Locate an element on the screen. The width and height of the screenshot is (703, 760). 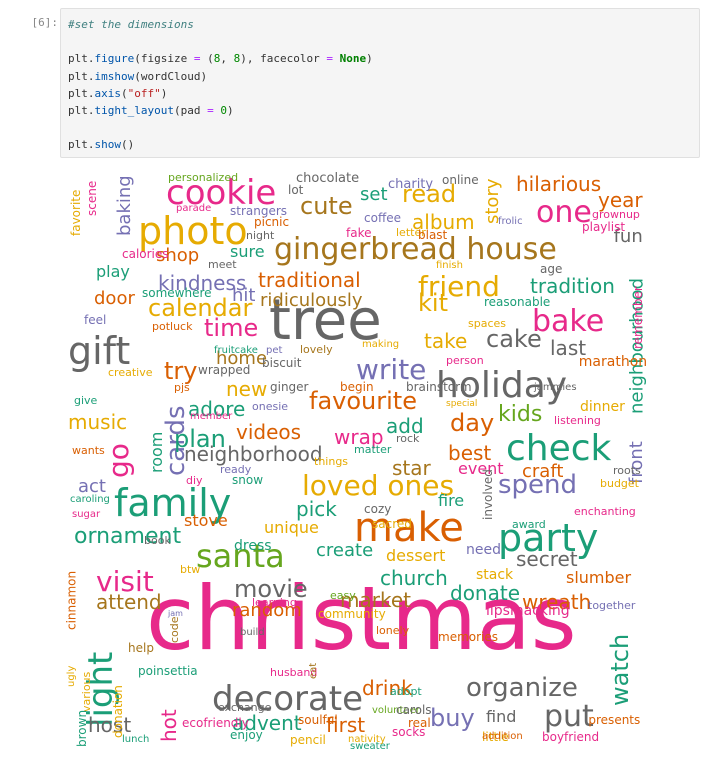
wordcloud-word: involved is located at coordinates (488, 494).